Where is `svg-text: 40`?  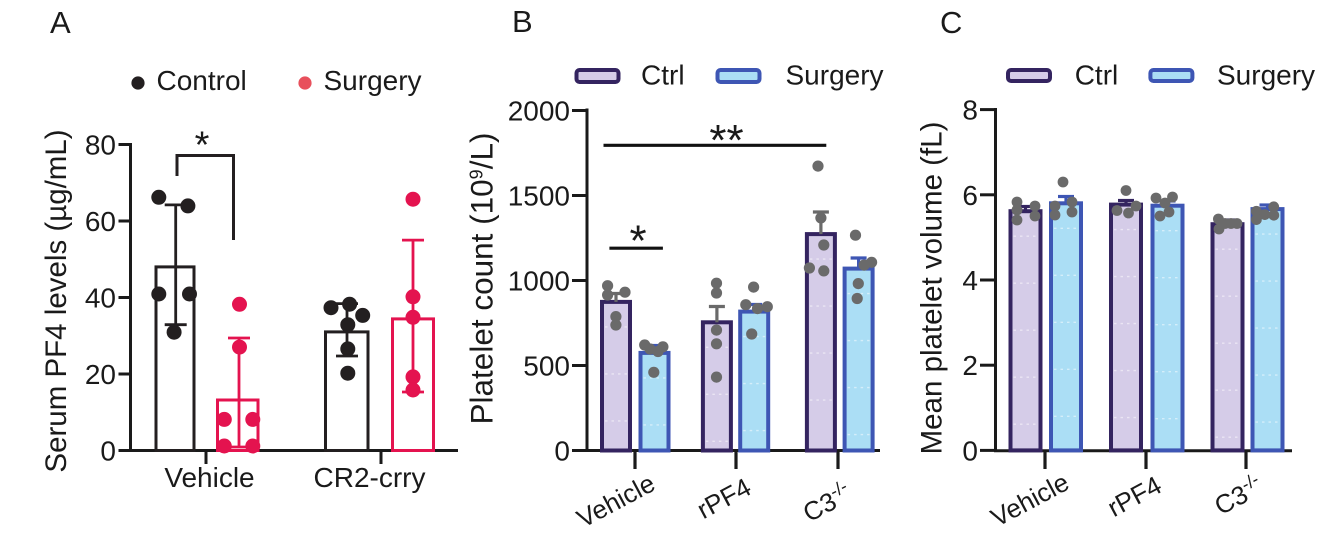 svg-text: 40 is located at coordinates (100, 298).